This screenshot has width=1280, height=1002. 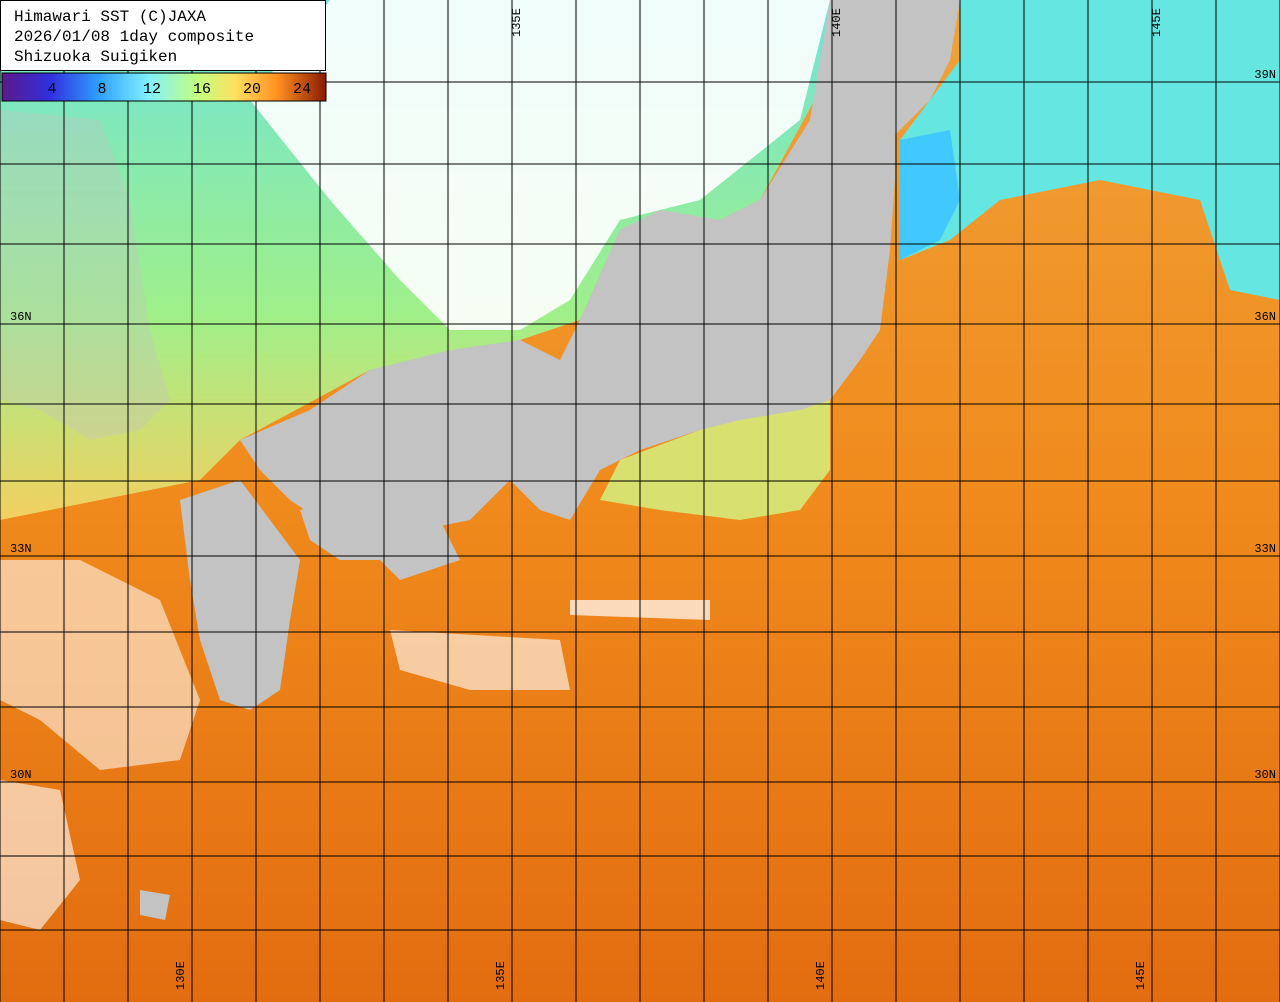 I want to click on coastal-water, so click(x=715, y=460).